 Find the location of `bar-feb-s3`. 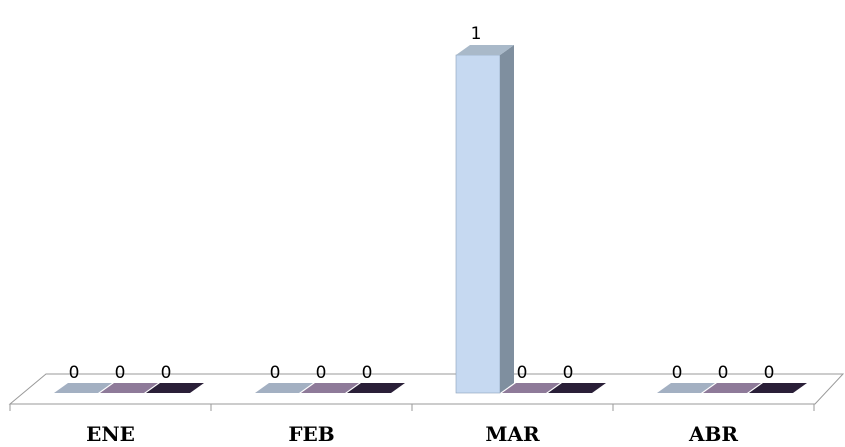

bar-feb-s3 is located at coordinates (376, 388).